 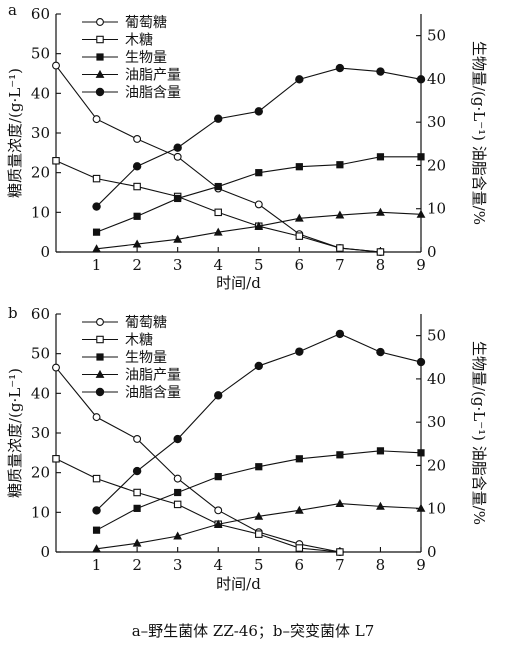 I want to click on legend-label: 木糖, so click(x=139, y=41).